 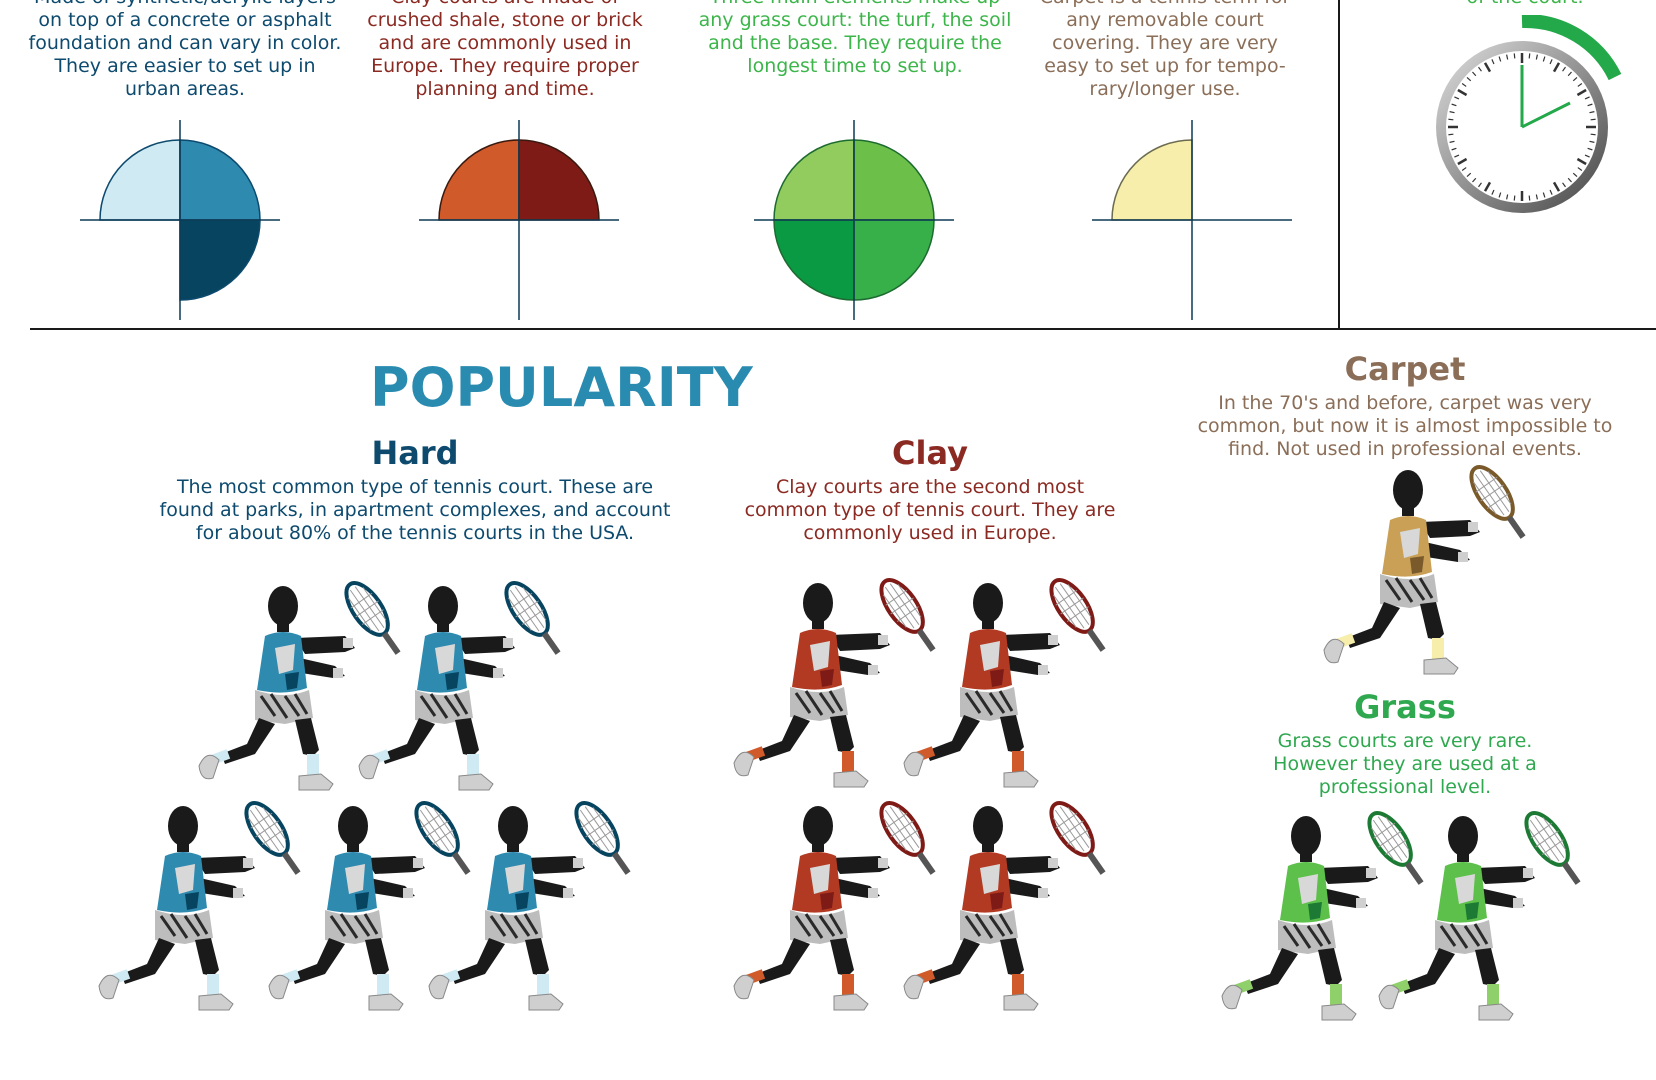 I want to click on grass-title: Grass, so click(x=1405, y=707).